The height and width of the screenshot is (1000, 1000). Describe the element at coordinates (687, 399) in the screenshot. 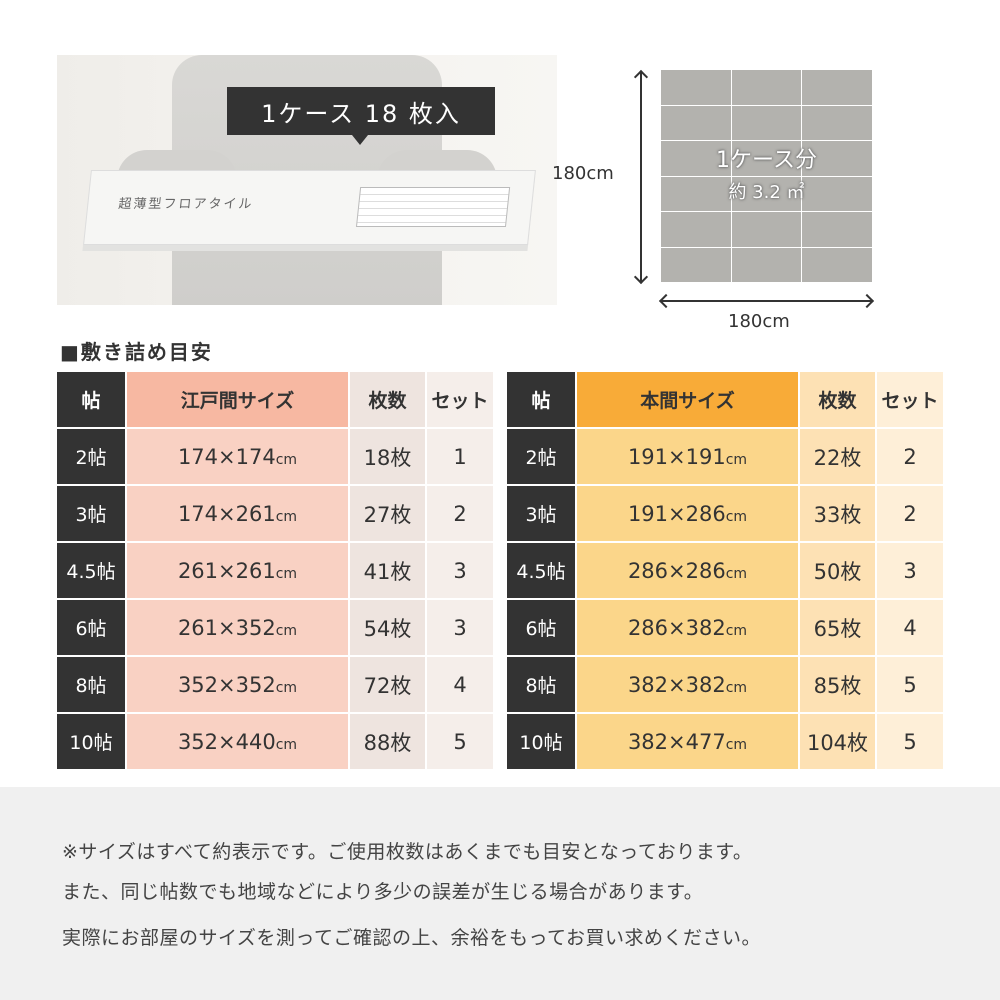

I see `column-header: 本間サイズ` at that location.